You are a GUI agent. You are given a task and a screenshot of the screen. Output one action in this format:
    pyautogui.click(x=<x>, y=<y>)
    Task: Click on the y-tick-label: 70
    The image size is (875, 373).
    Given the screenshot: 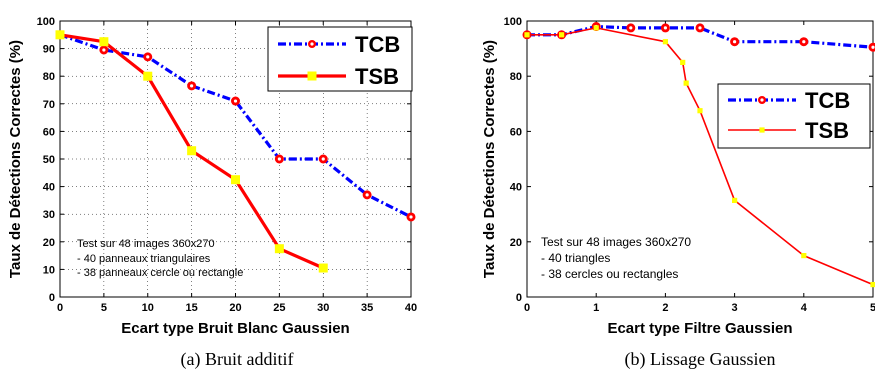 What is the action you would take?
    pyautogui.click(x=49, y=105)
    